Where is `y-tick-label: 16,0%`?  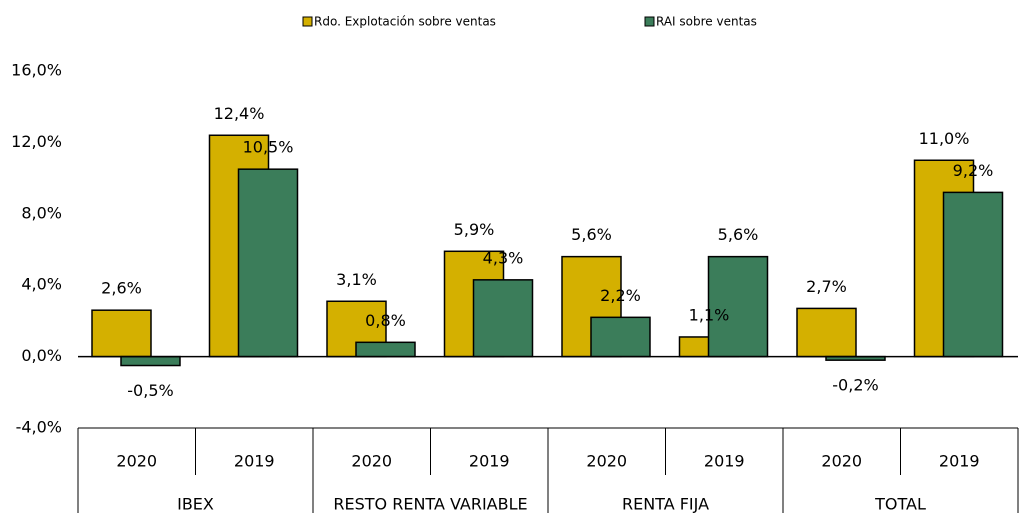 y-tick-label: 16,0% is located at coordinates (36, 70).